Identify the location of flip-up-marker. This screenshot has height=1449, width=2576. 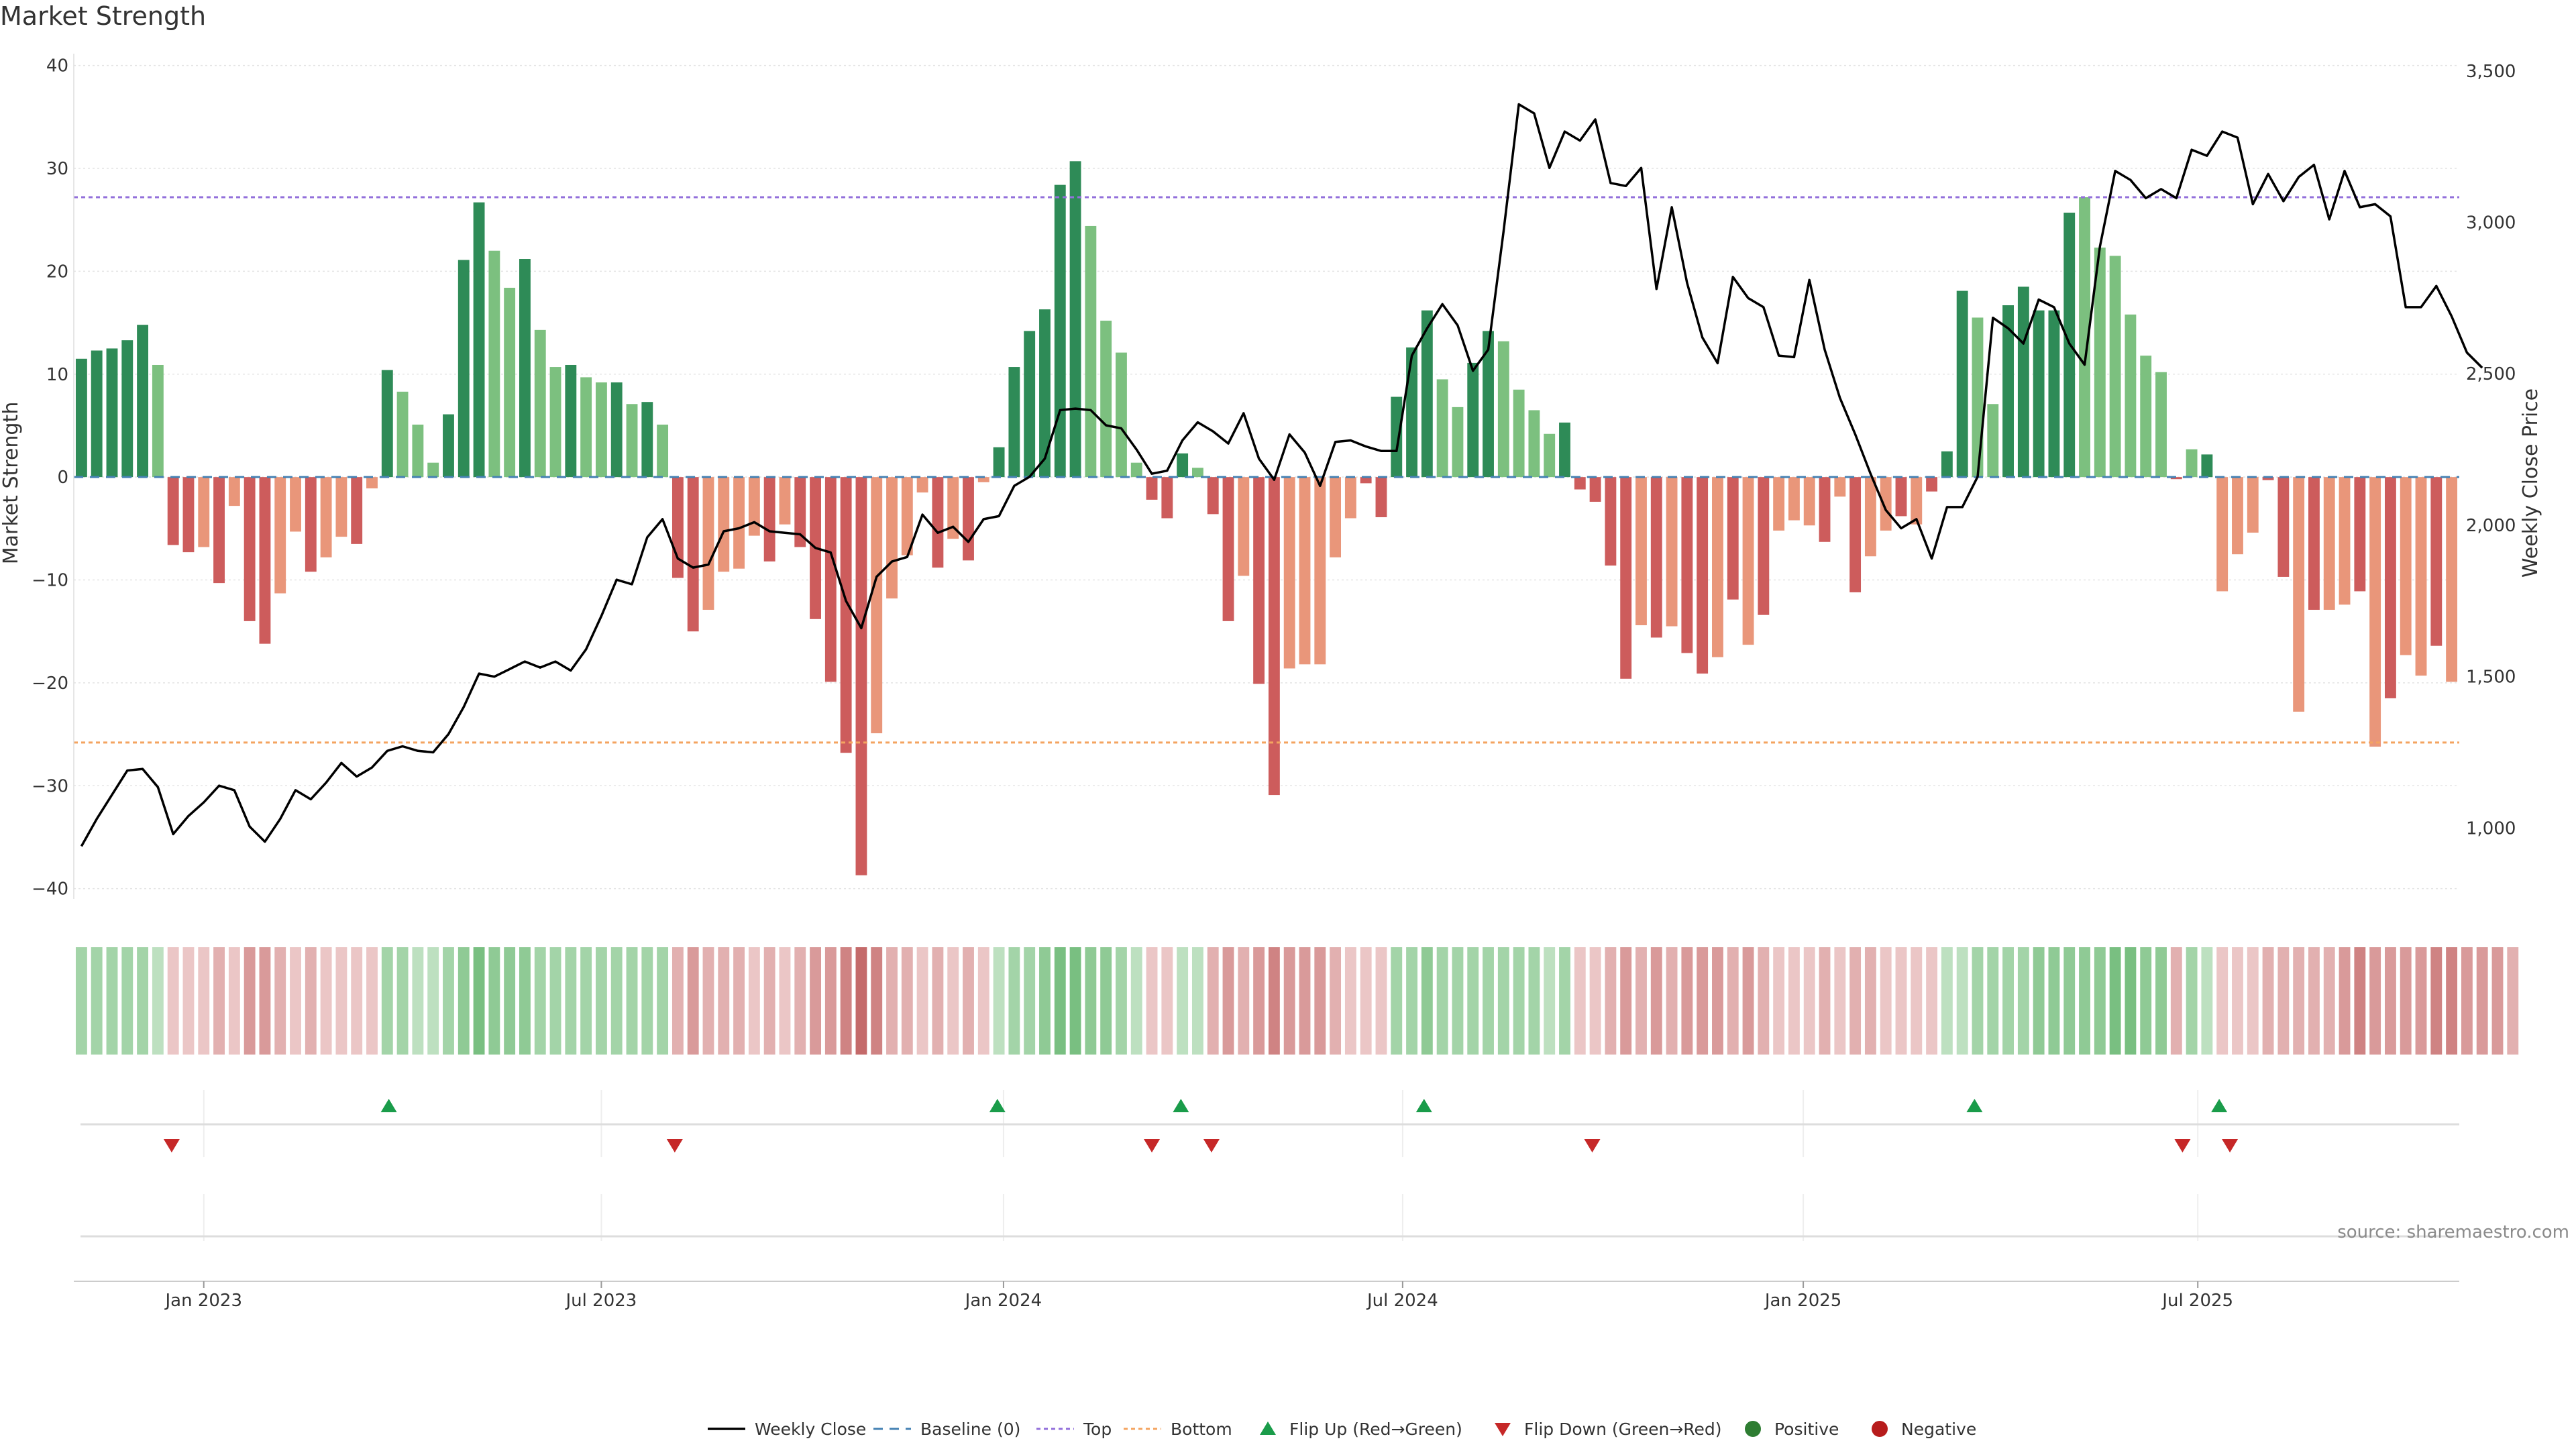
(1423, 1105).